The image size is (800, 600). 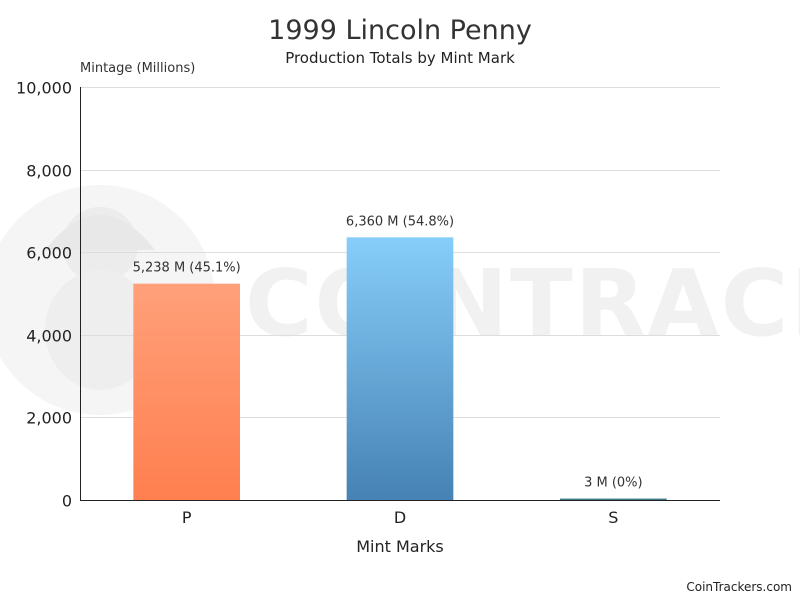 What do you see at coordinates (49, 171) in the screenshot?
I see `y-tick-label: 8,000` at bounding box center [49, 171].